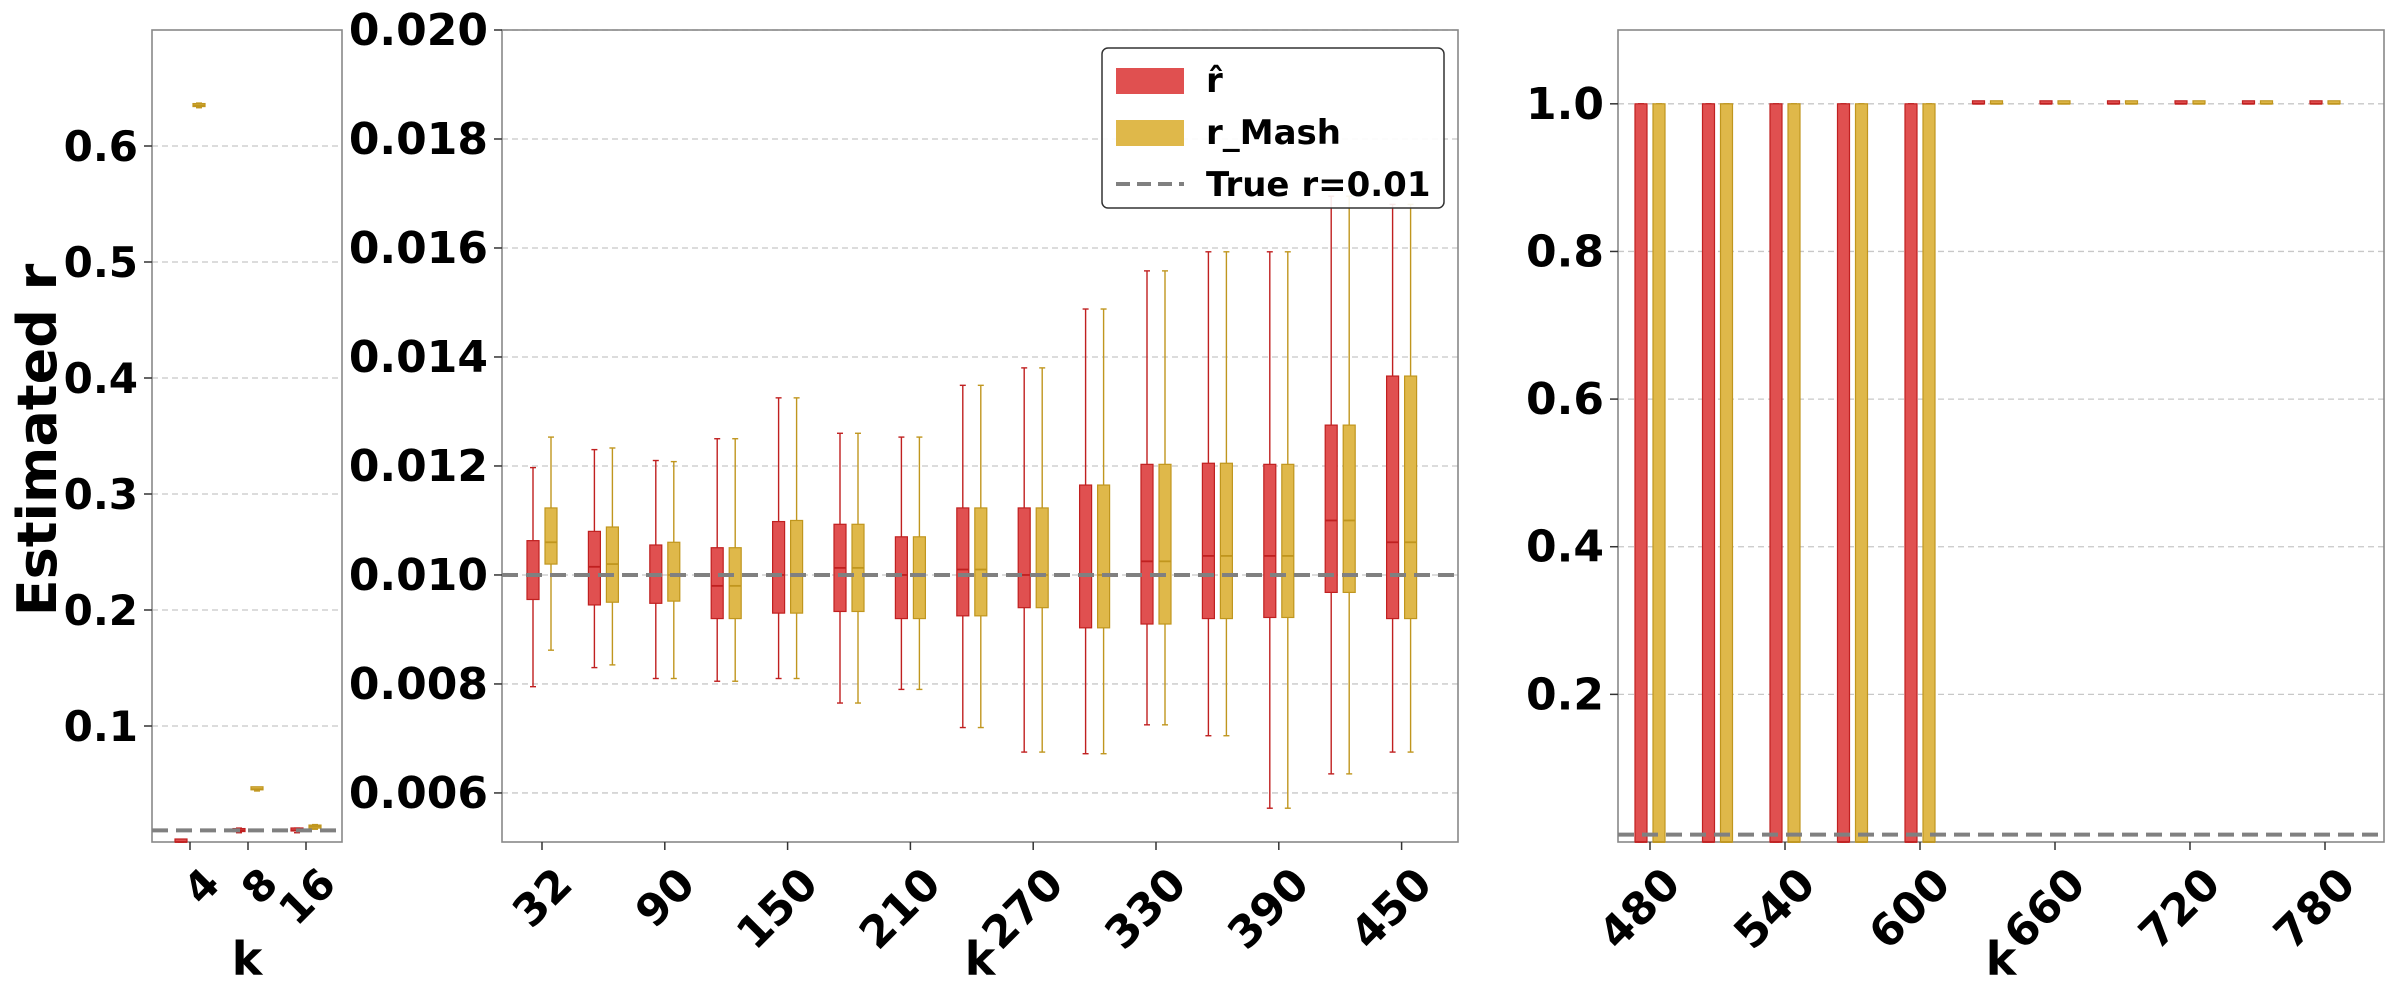  Describe the element at coordinates (840, 568) in the screenshot. I see `box-r-hat-k180` at that location.